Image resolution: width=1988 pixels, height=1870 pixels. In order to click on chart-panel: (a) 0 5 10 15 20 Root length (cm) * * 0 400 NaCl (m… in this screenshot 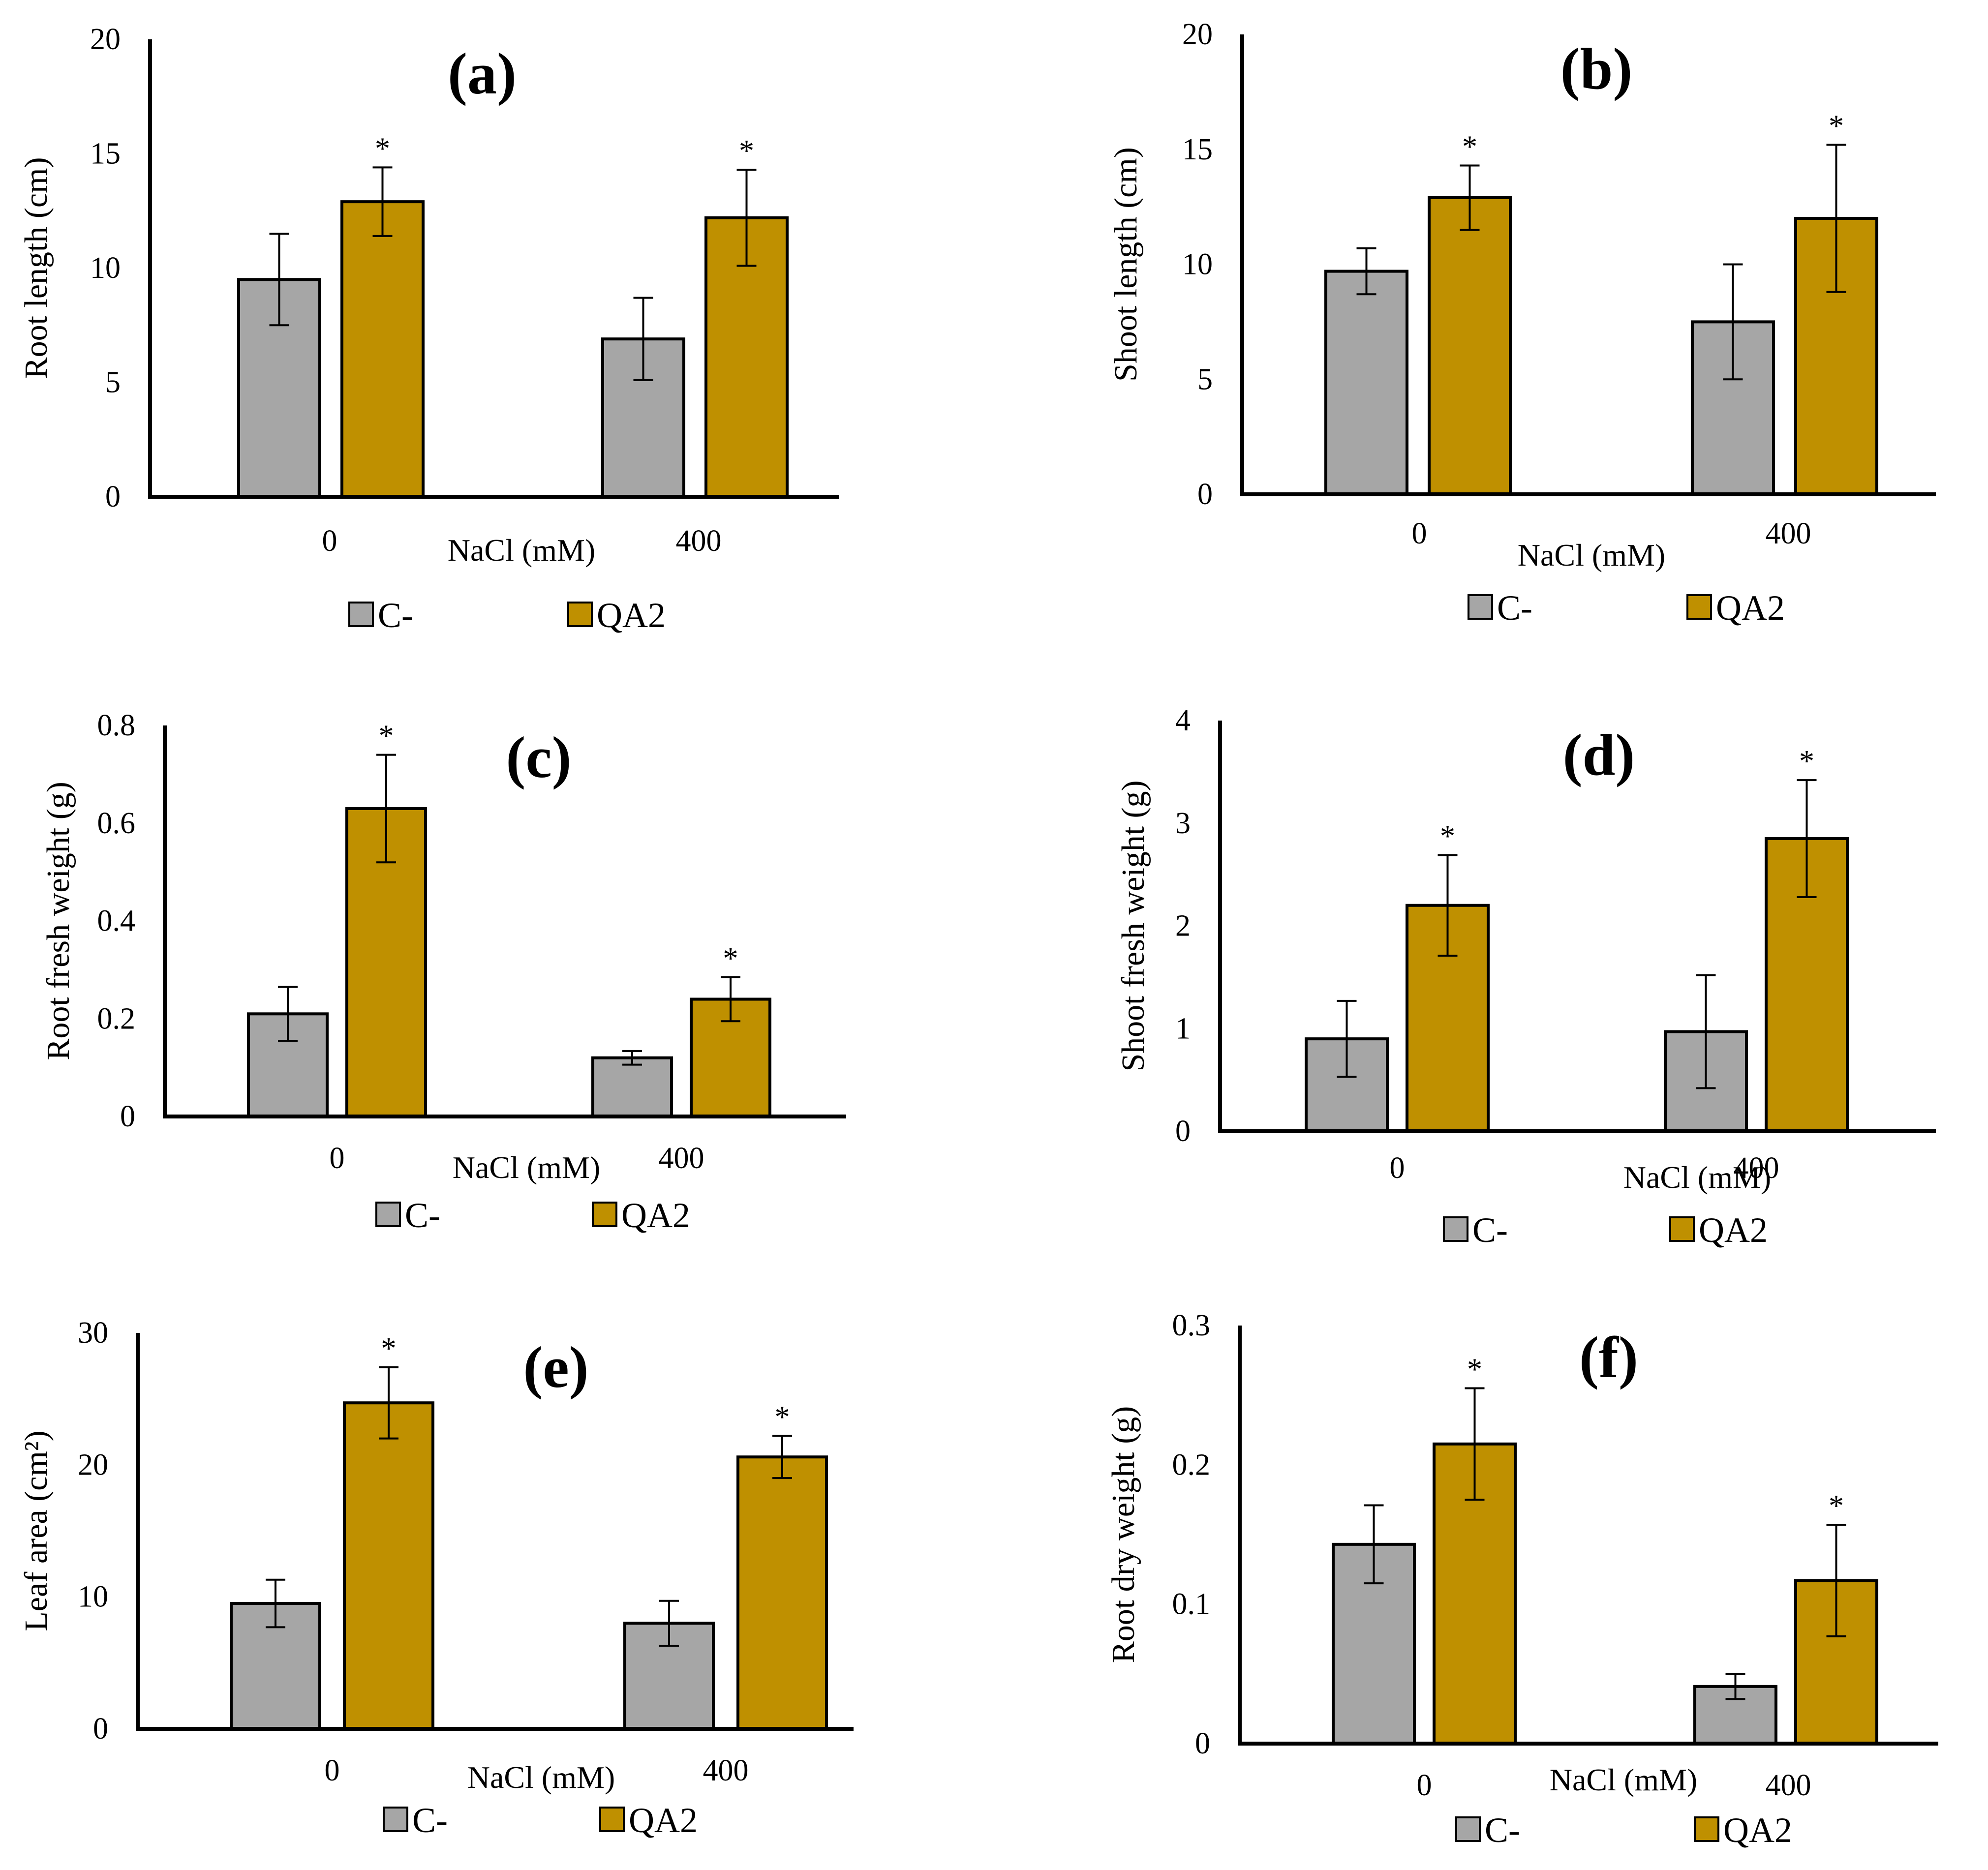, I will do `click(428, 329)`.